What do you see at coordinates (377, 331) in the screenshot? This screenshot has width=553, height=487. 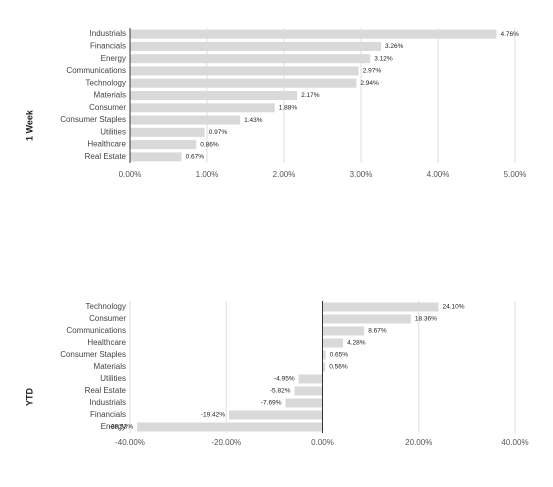 I see `value-label: 8.67%` at bounding box center [377, 331].